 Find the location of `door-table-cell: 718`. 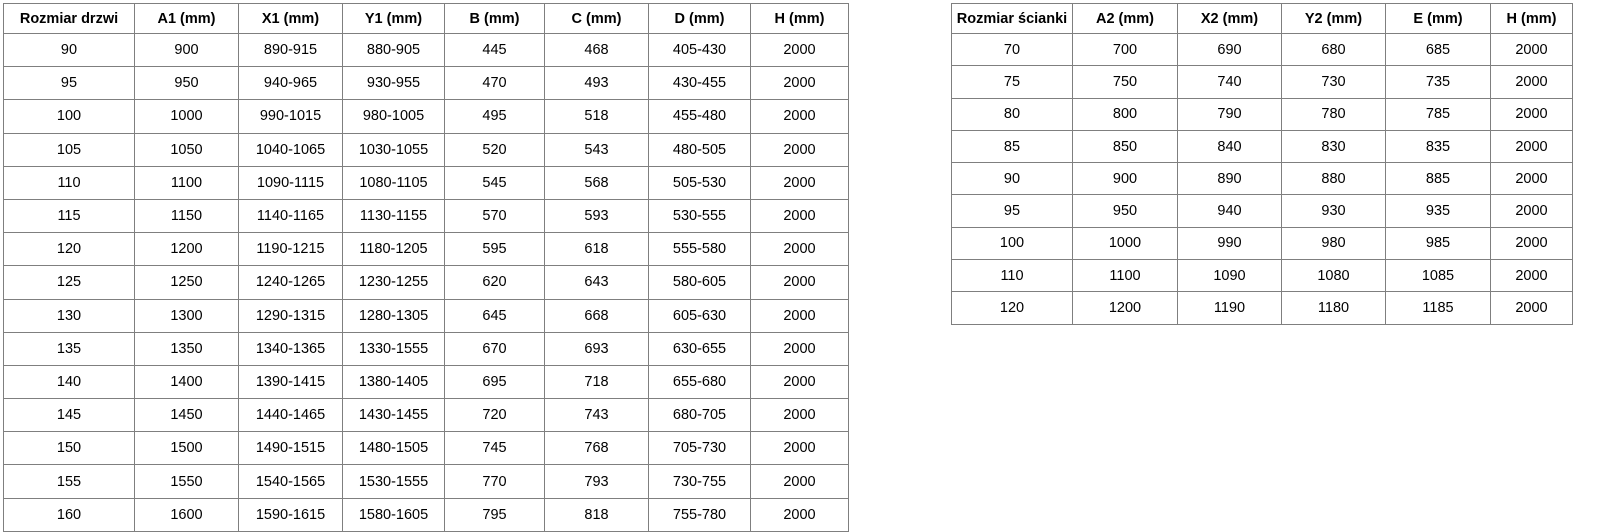

door-table-cell: 718 is located at coordinates (596, 382).